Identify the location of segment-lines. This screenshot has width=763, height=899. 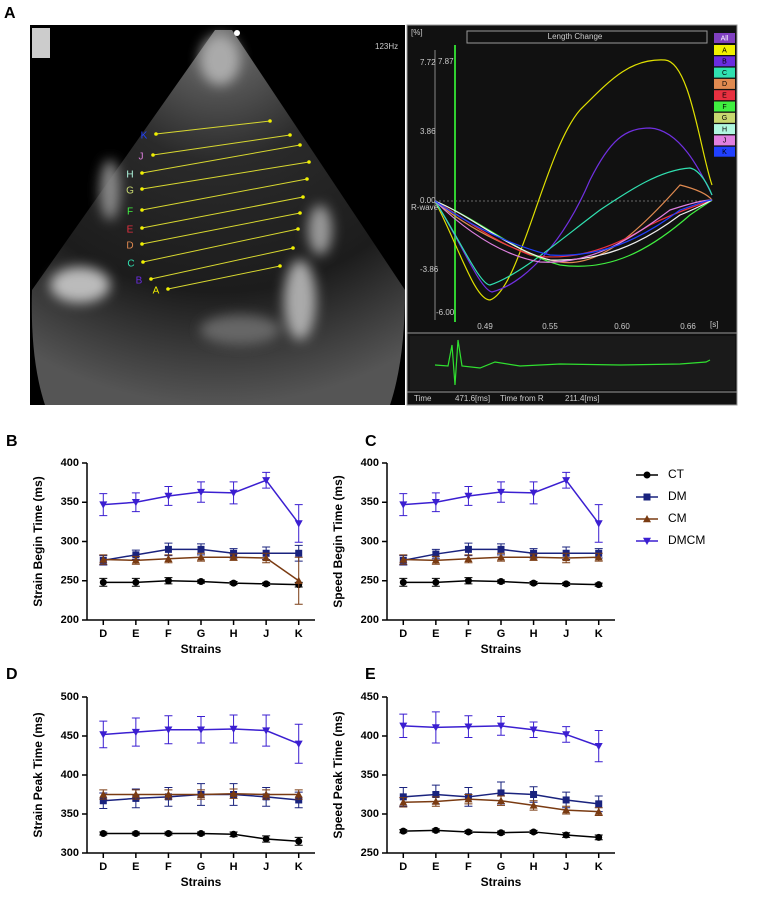
(225, 205).